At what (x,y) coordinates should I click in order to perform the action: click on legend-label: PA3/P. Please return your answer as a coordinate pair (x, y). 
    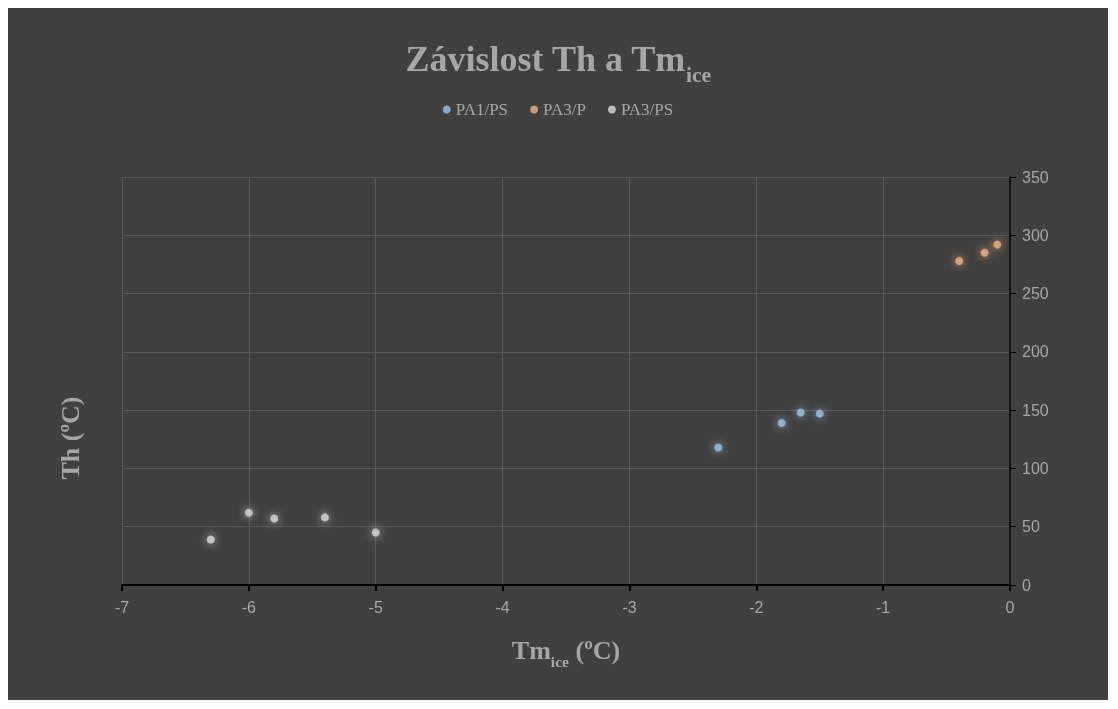
    Looking at the image, I should click on (564, 109).